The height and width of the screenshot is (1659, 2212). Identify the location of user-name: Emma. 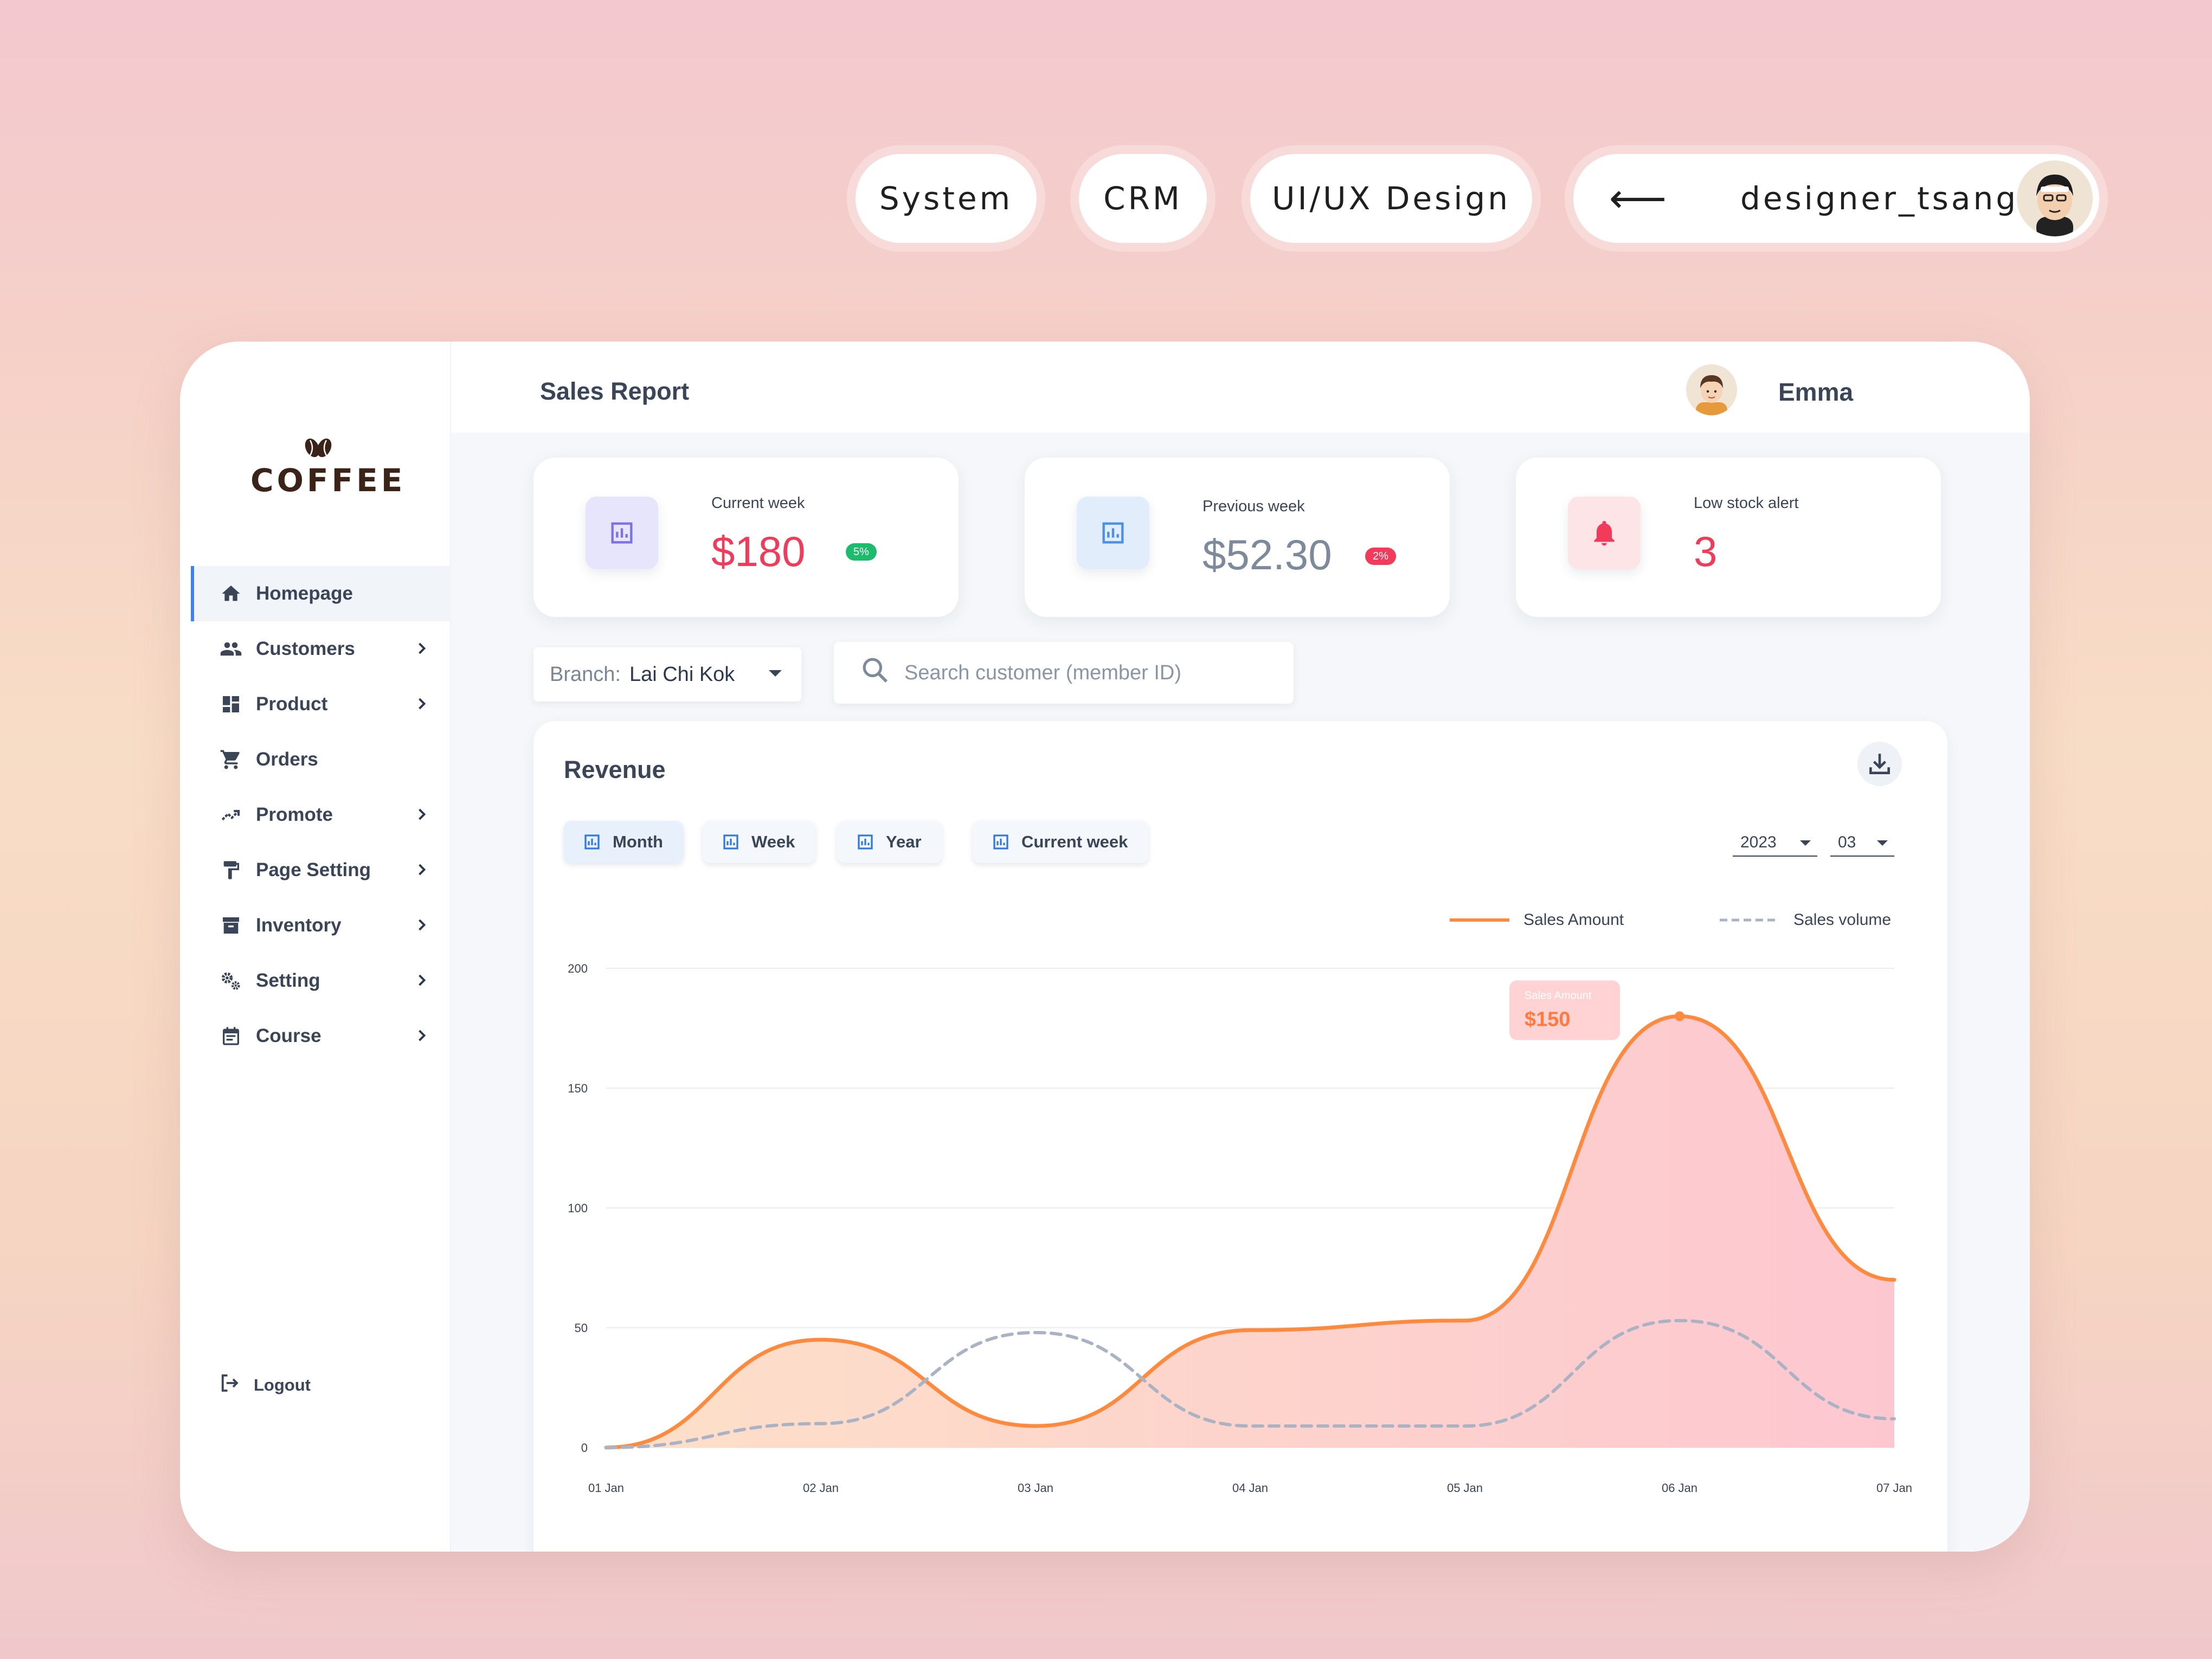
(1816, 392).